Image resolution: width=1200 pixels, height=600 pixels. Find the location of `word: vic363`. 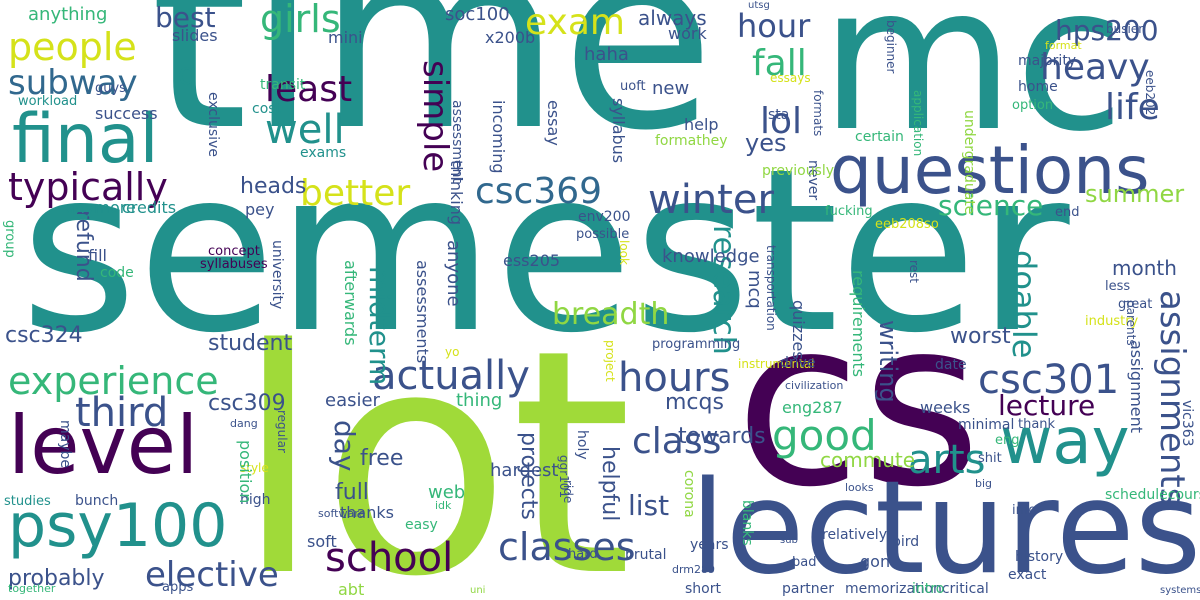

word: vic363 is located at coordinates (1187, 423).